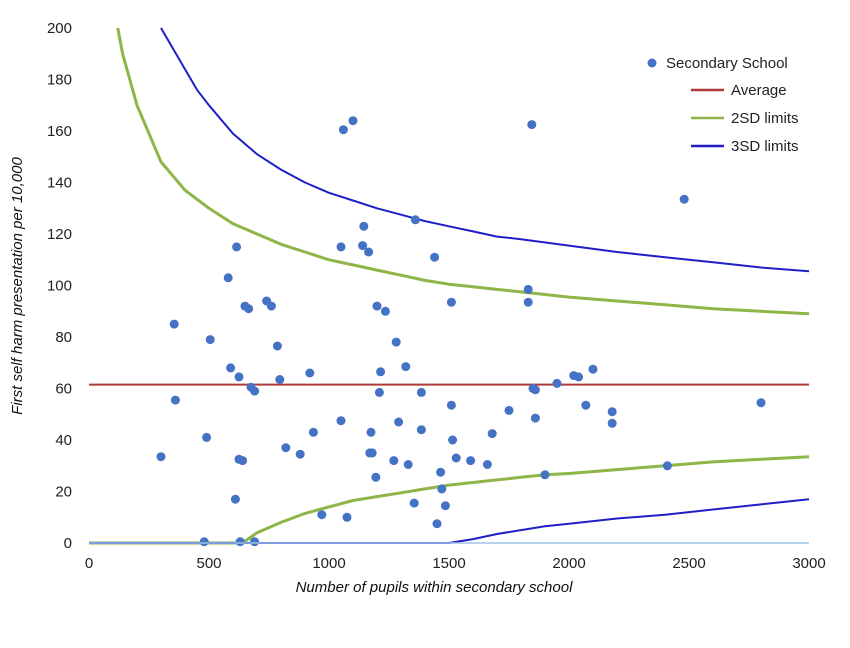 The image size is (850, 648). What do you see at coordinates (727, 63) in the screenshot?
I see `legend-label: Secondary School` at bounding box center [727, 63].